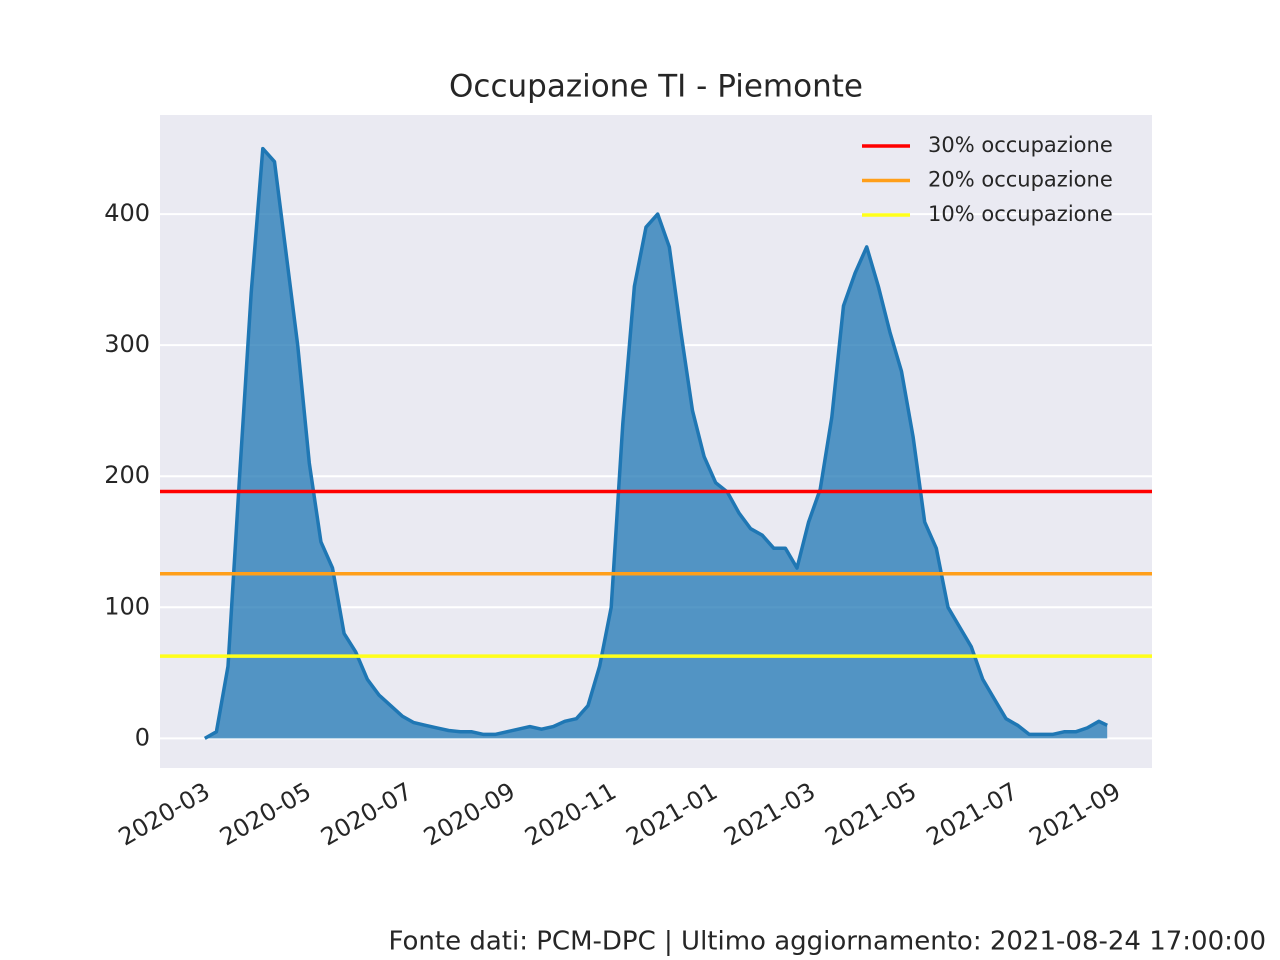  I want to click on x-tick-label: 2021-05, so click(870, 814).